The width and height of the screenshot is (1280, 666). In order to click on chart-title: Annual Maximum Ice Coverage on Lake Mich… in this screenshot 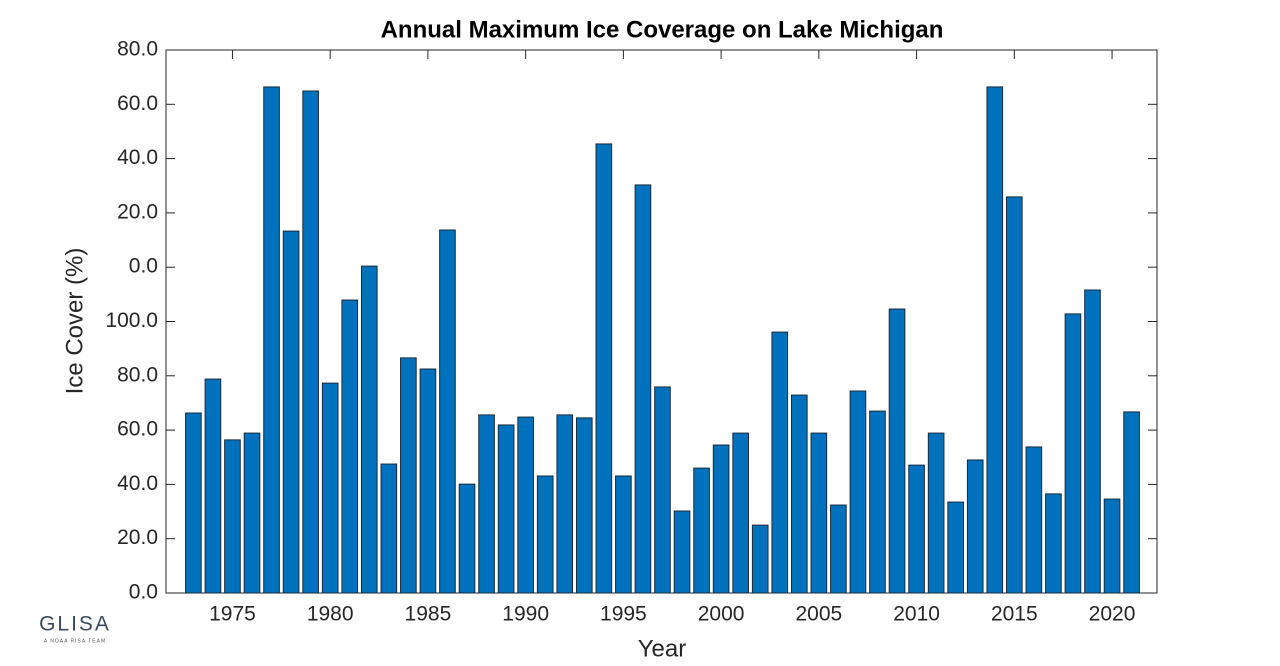, I will do `click(662, 29)`.